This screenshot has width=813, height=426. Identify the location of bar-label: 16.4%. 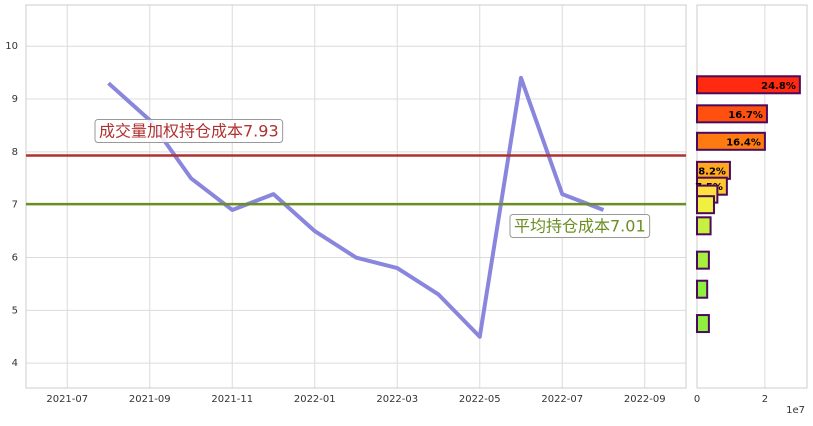
(743, 142).